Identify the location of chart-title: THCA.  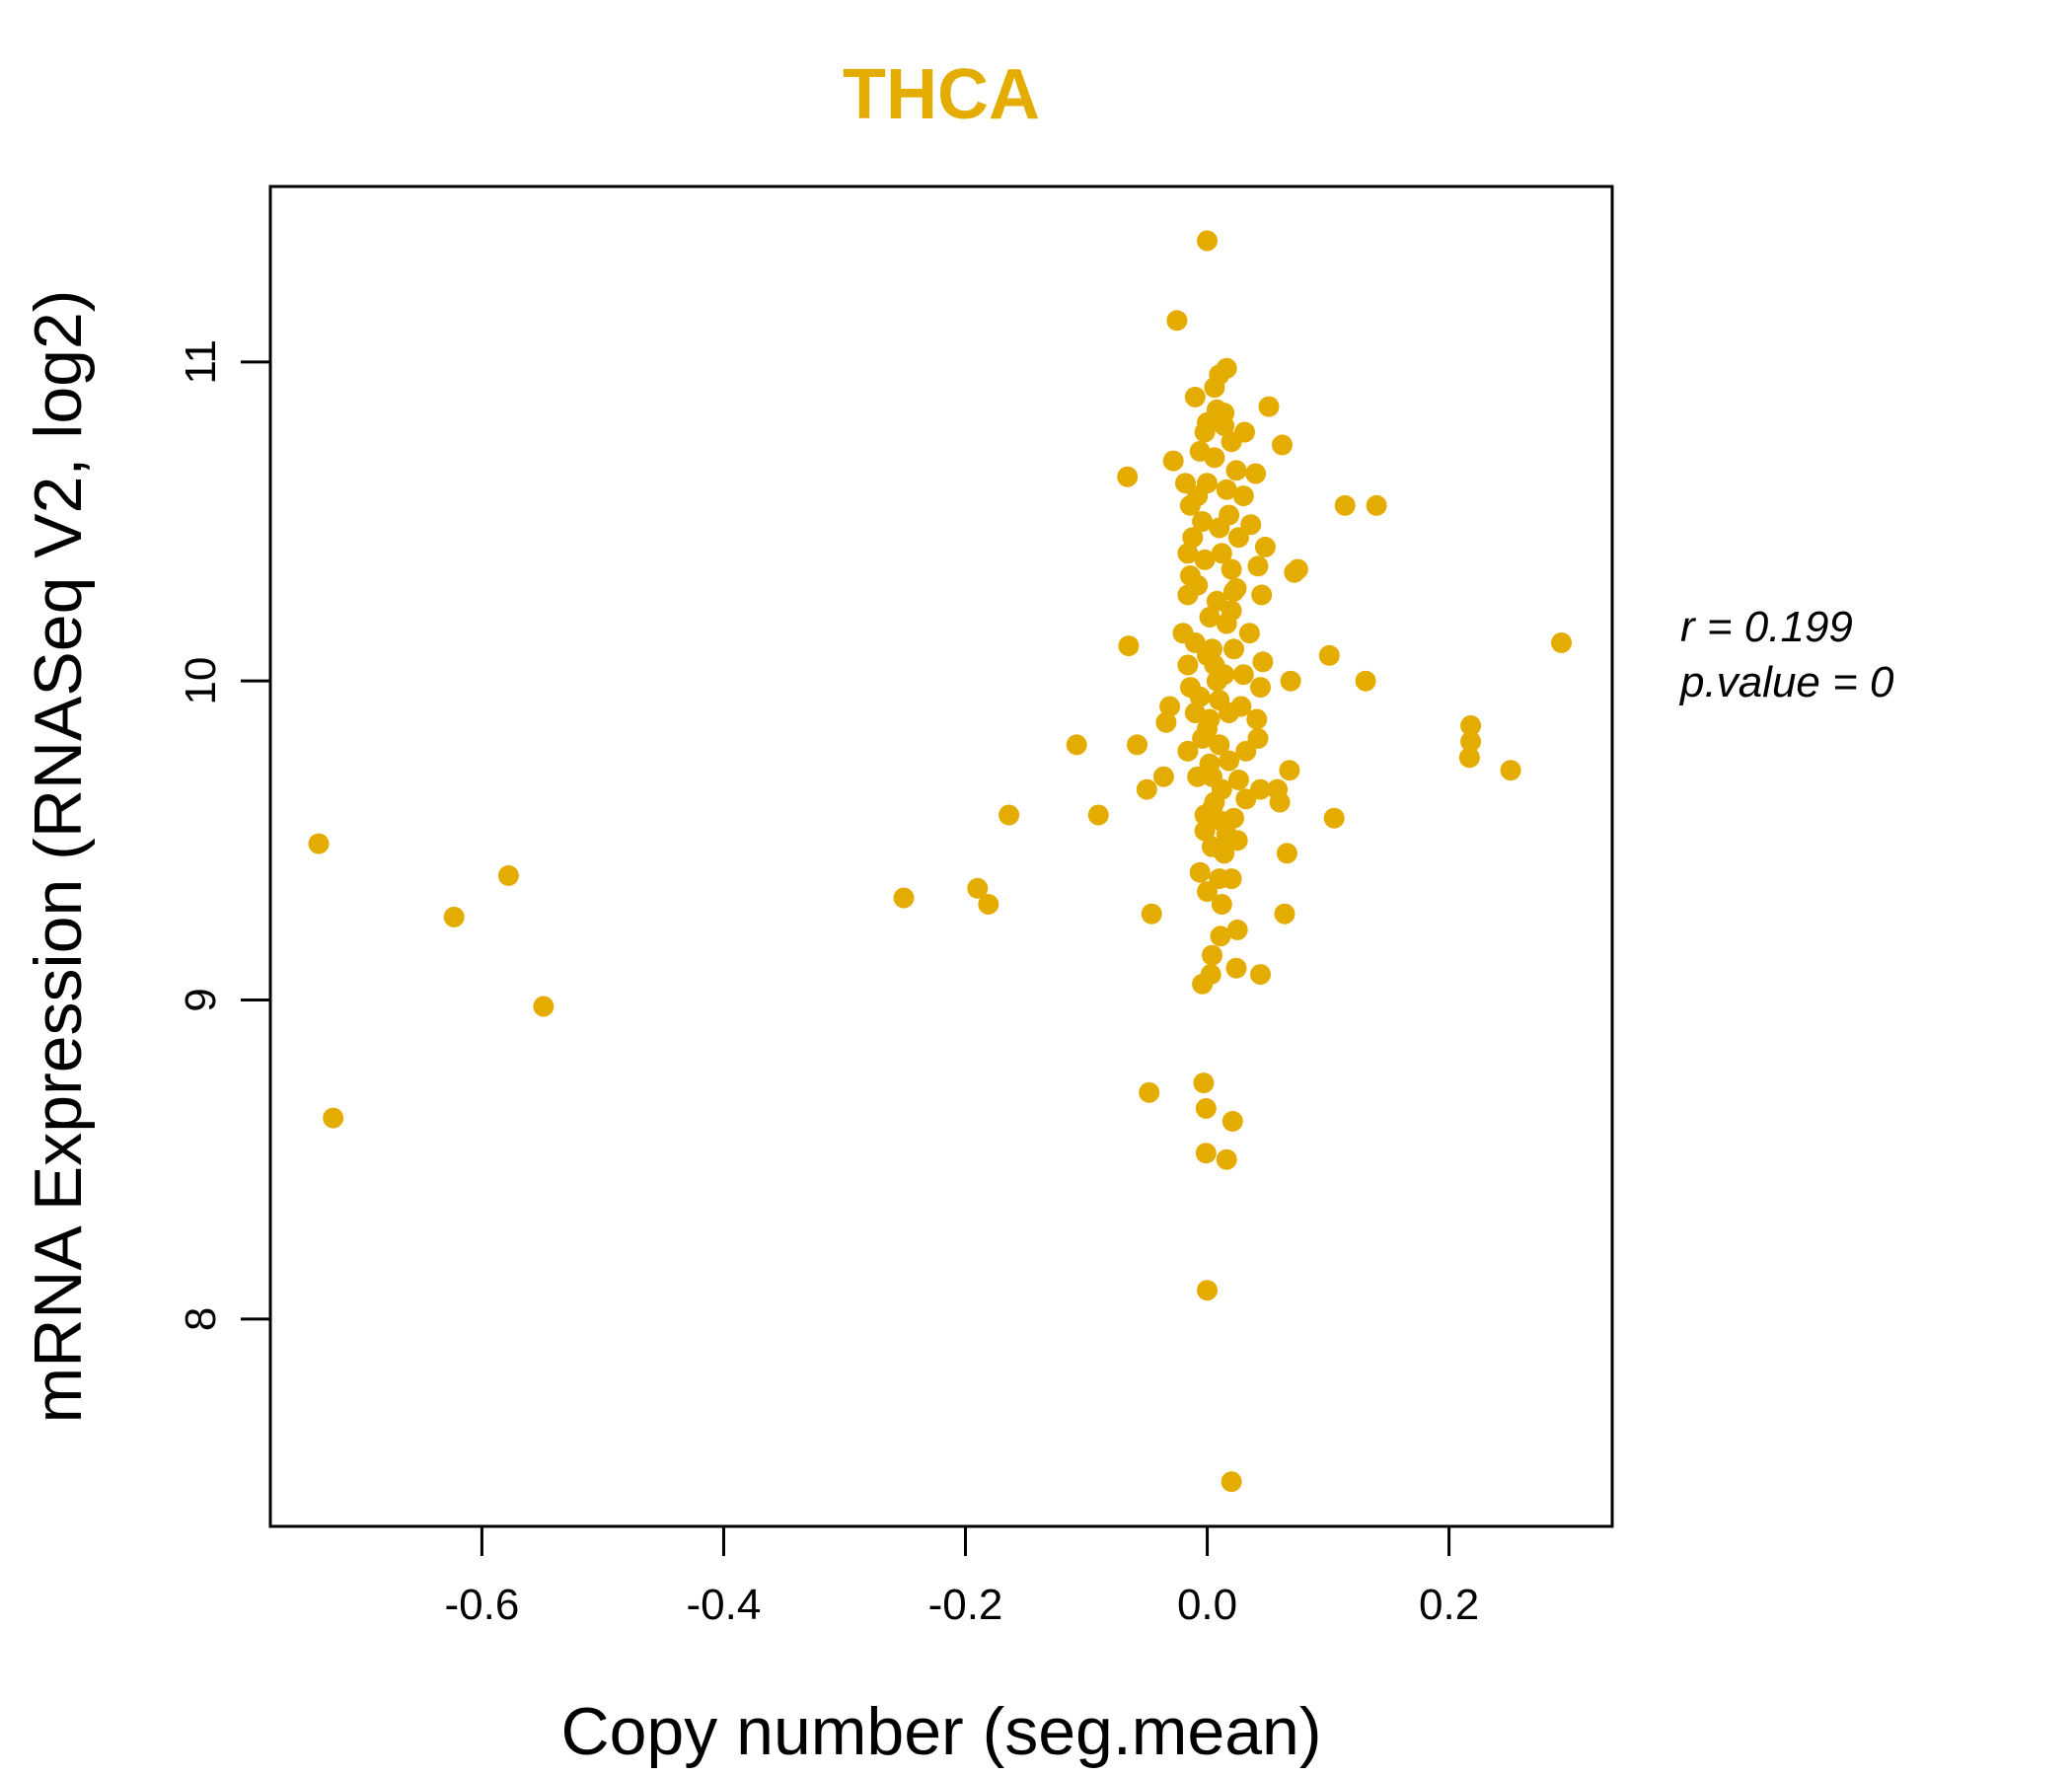
(942, 94).